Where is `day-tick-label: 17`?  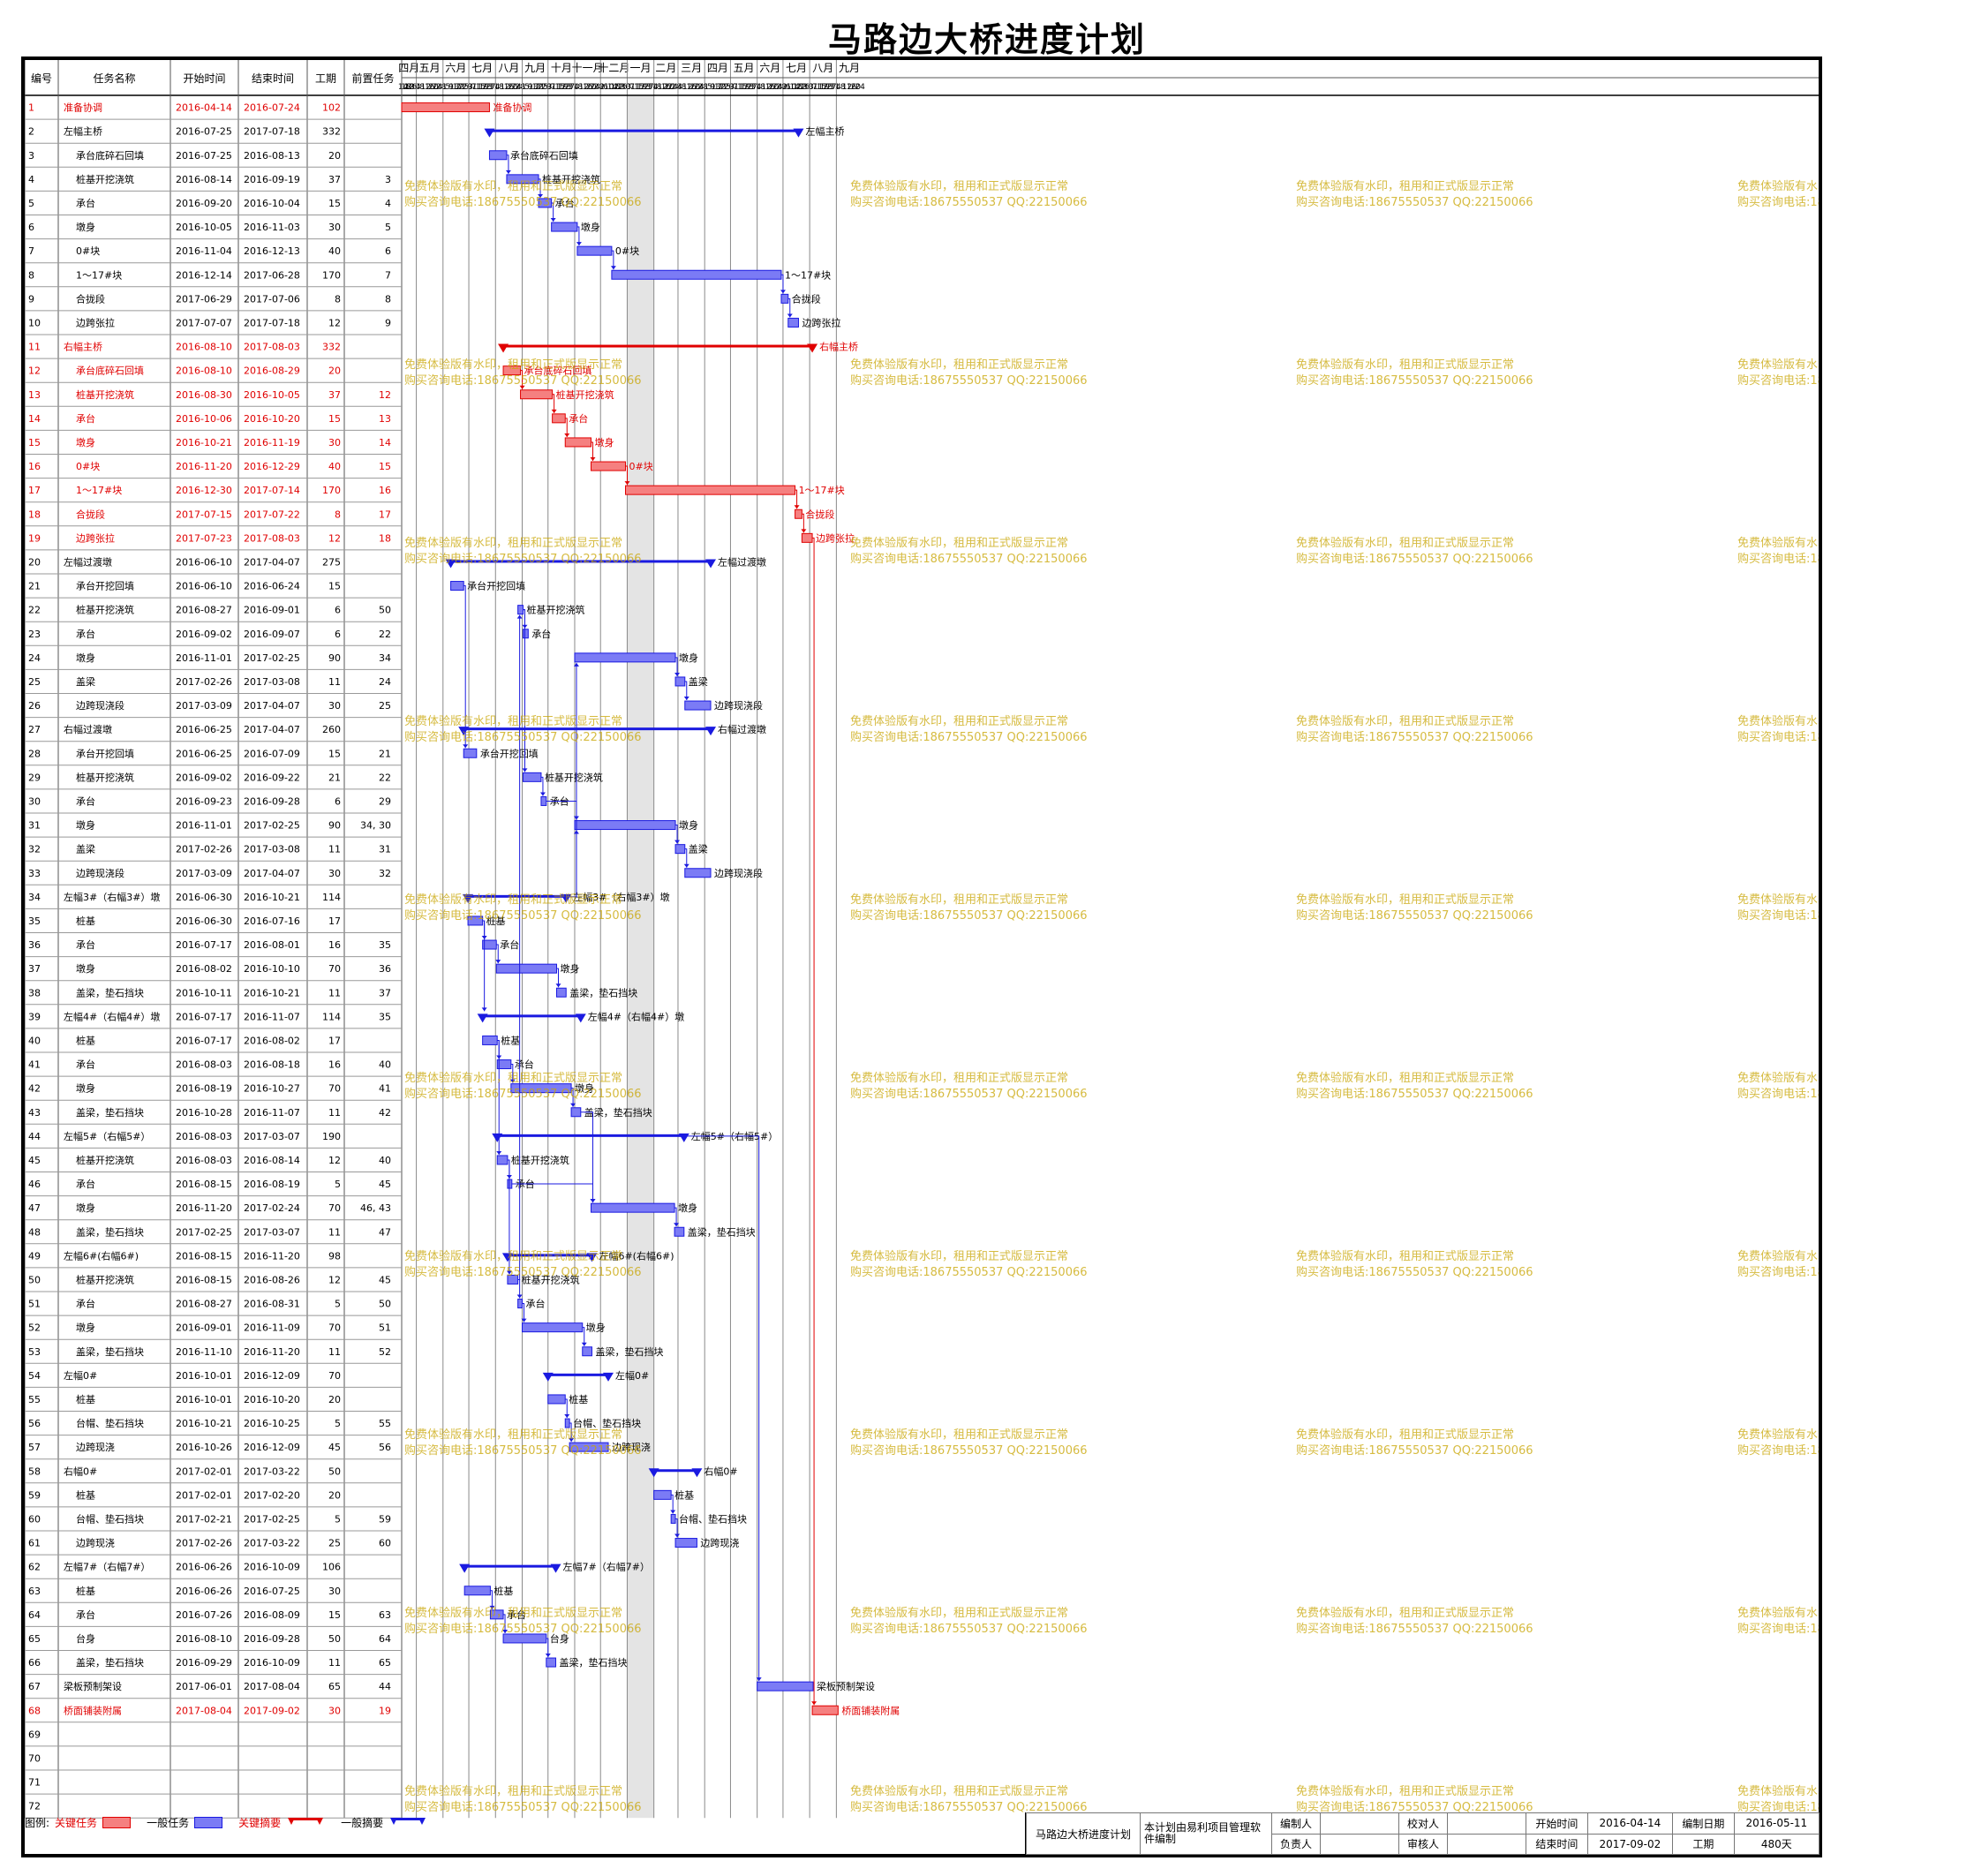 day-tick-label: 17 is located at coordinates (719, 87).